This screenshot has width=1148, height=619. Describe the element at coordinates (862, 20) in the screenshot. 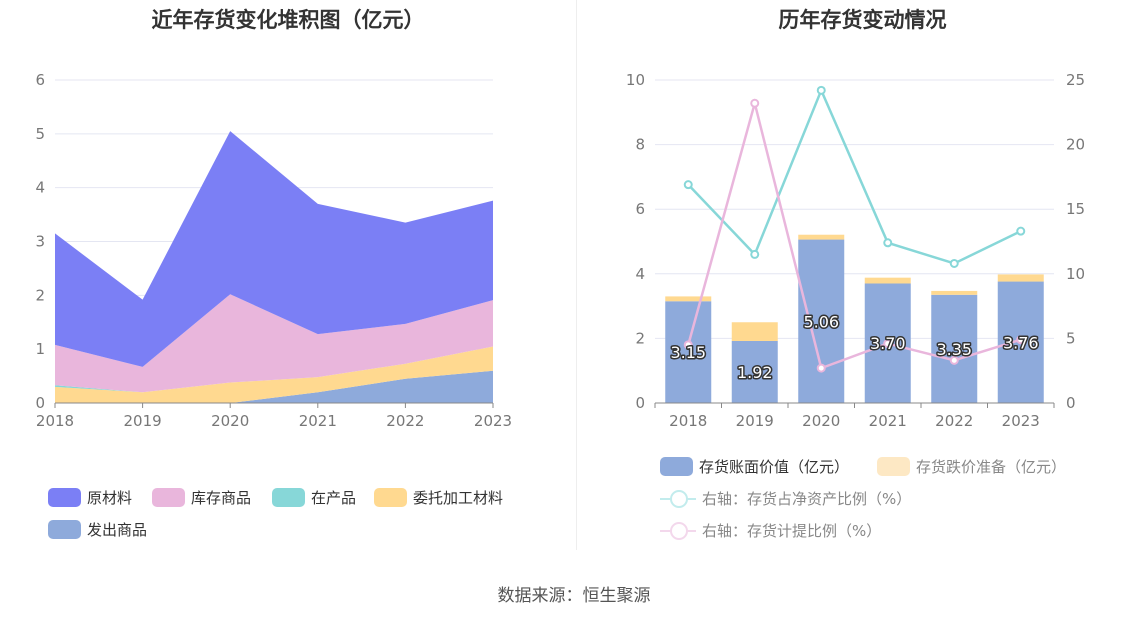

I see `right-chart-title: 历年存货变动情况` at that location.